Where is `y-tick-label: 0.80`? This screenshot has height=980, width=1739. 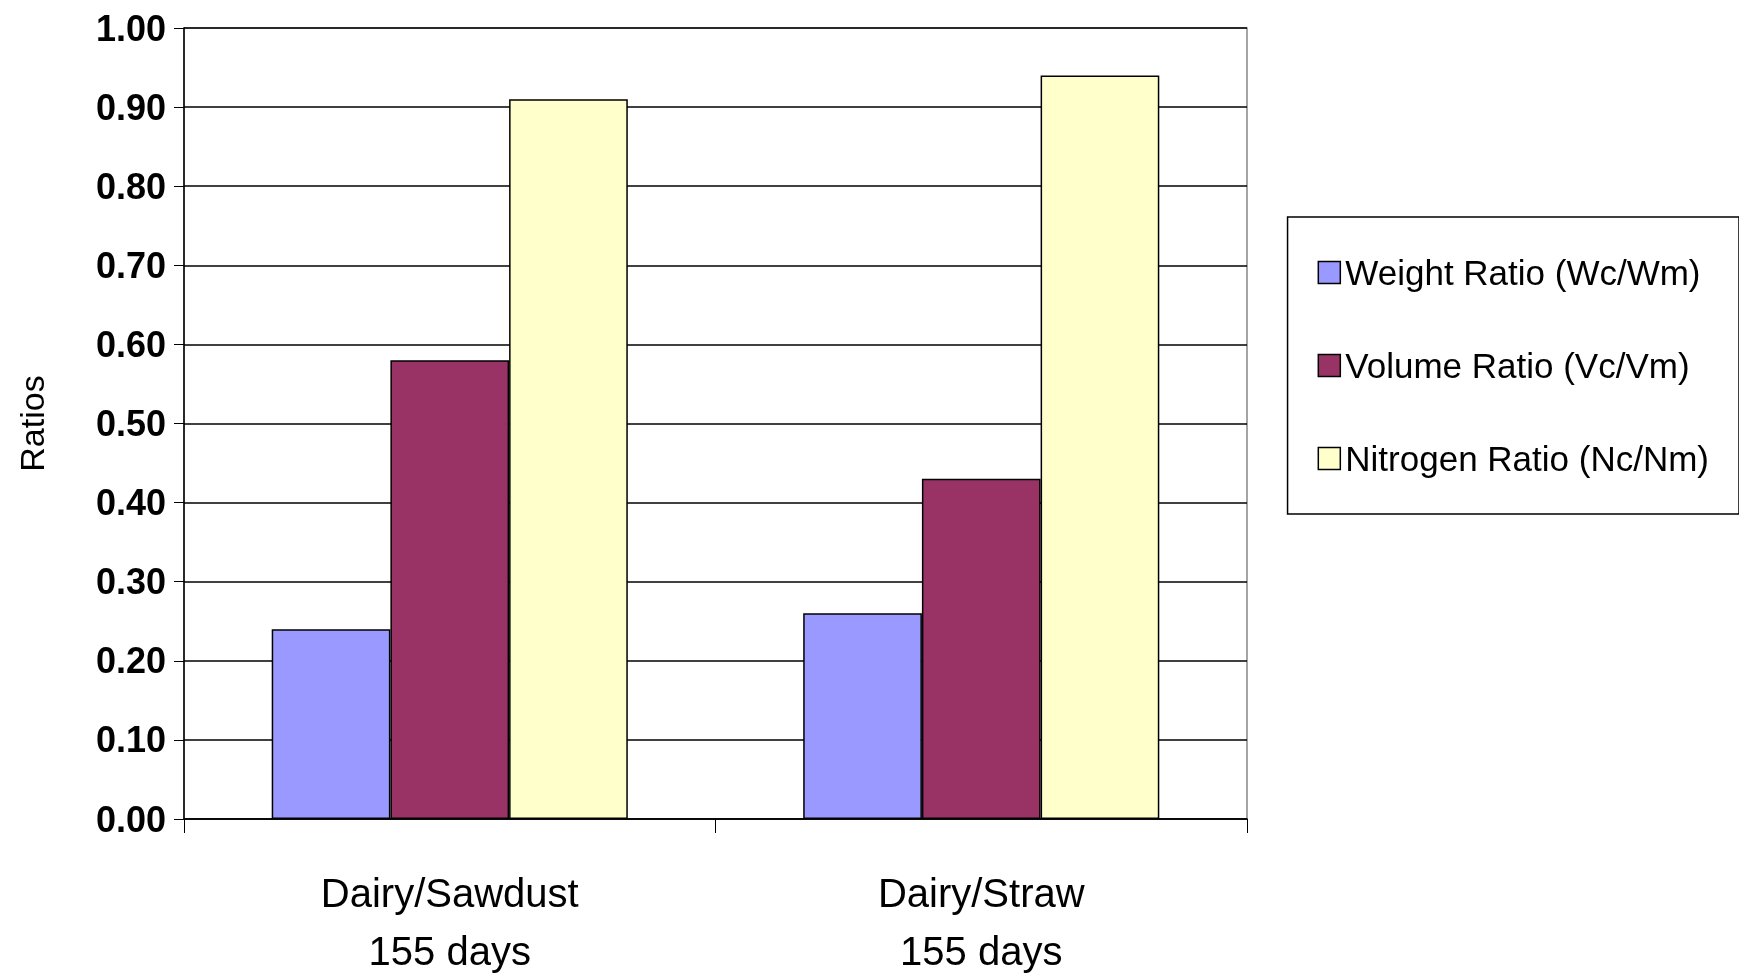 y-tick-label: 0.80 is located at coordinates (130, 186).